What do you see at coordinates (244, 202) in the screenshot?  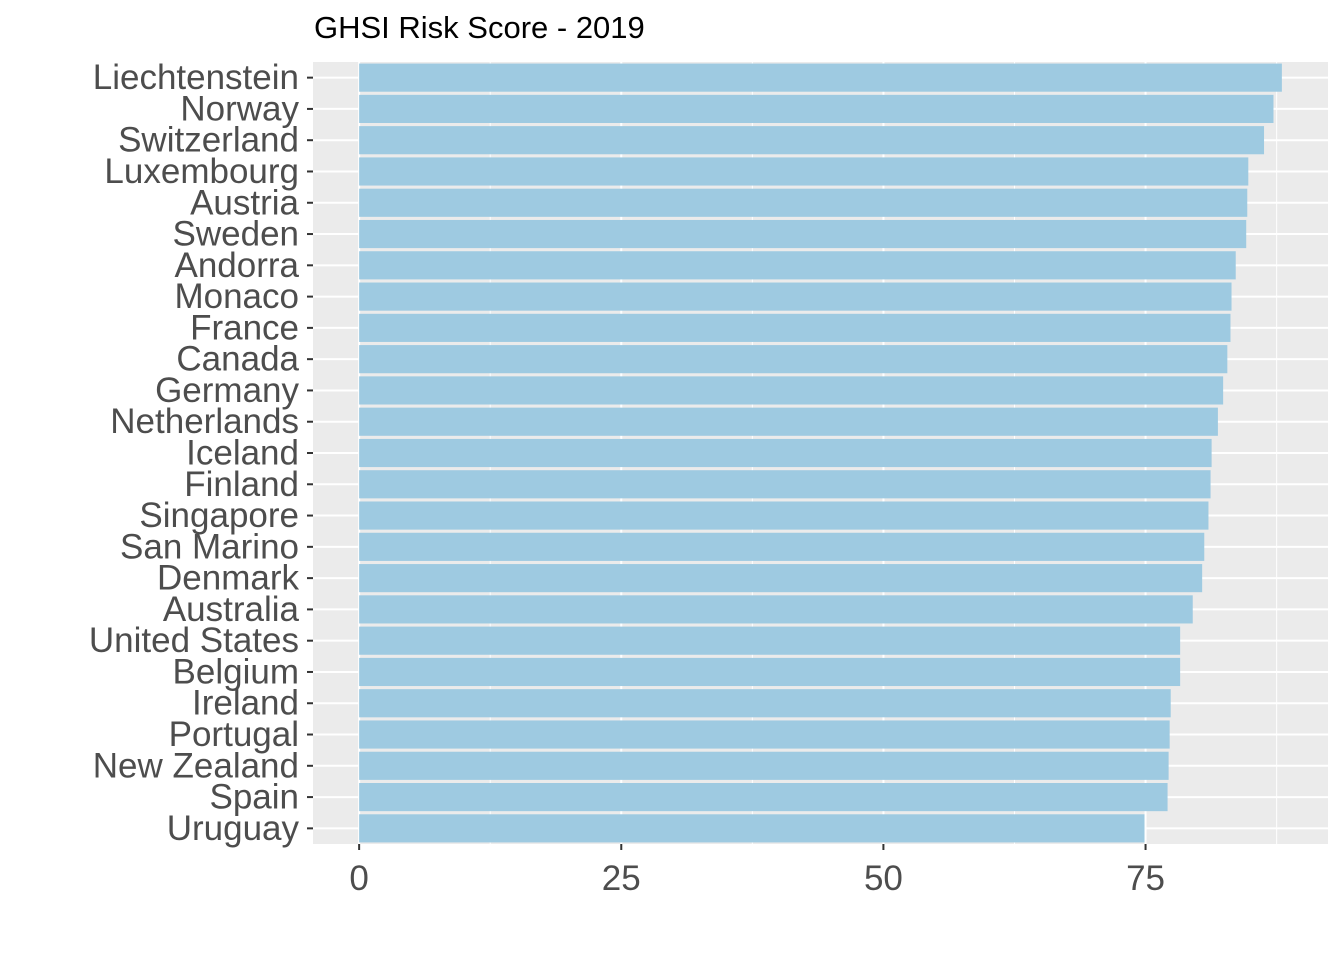 I see `y-tick-label: Austria` at bounding box center [244, 202].